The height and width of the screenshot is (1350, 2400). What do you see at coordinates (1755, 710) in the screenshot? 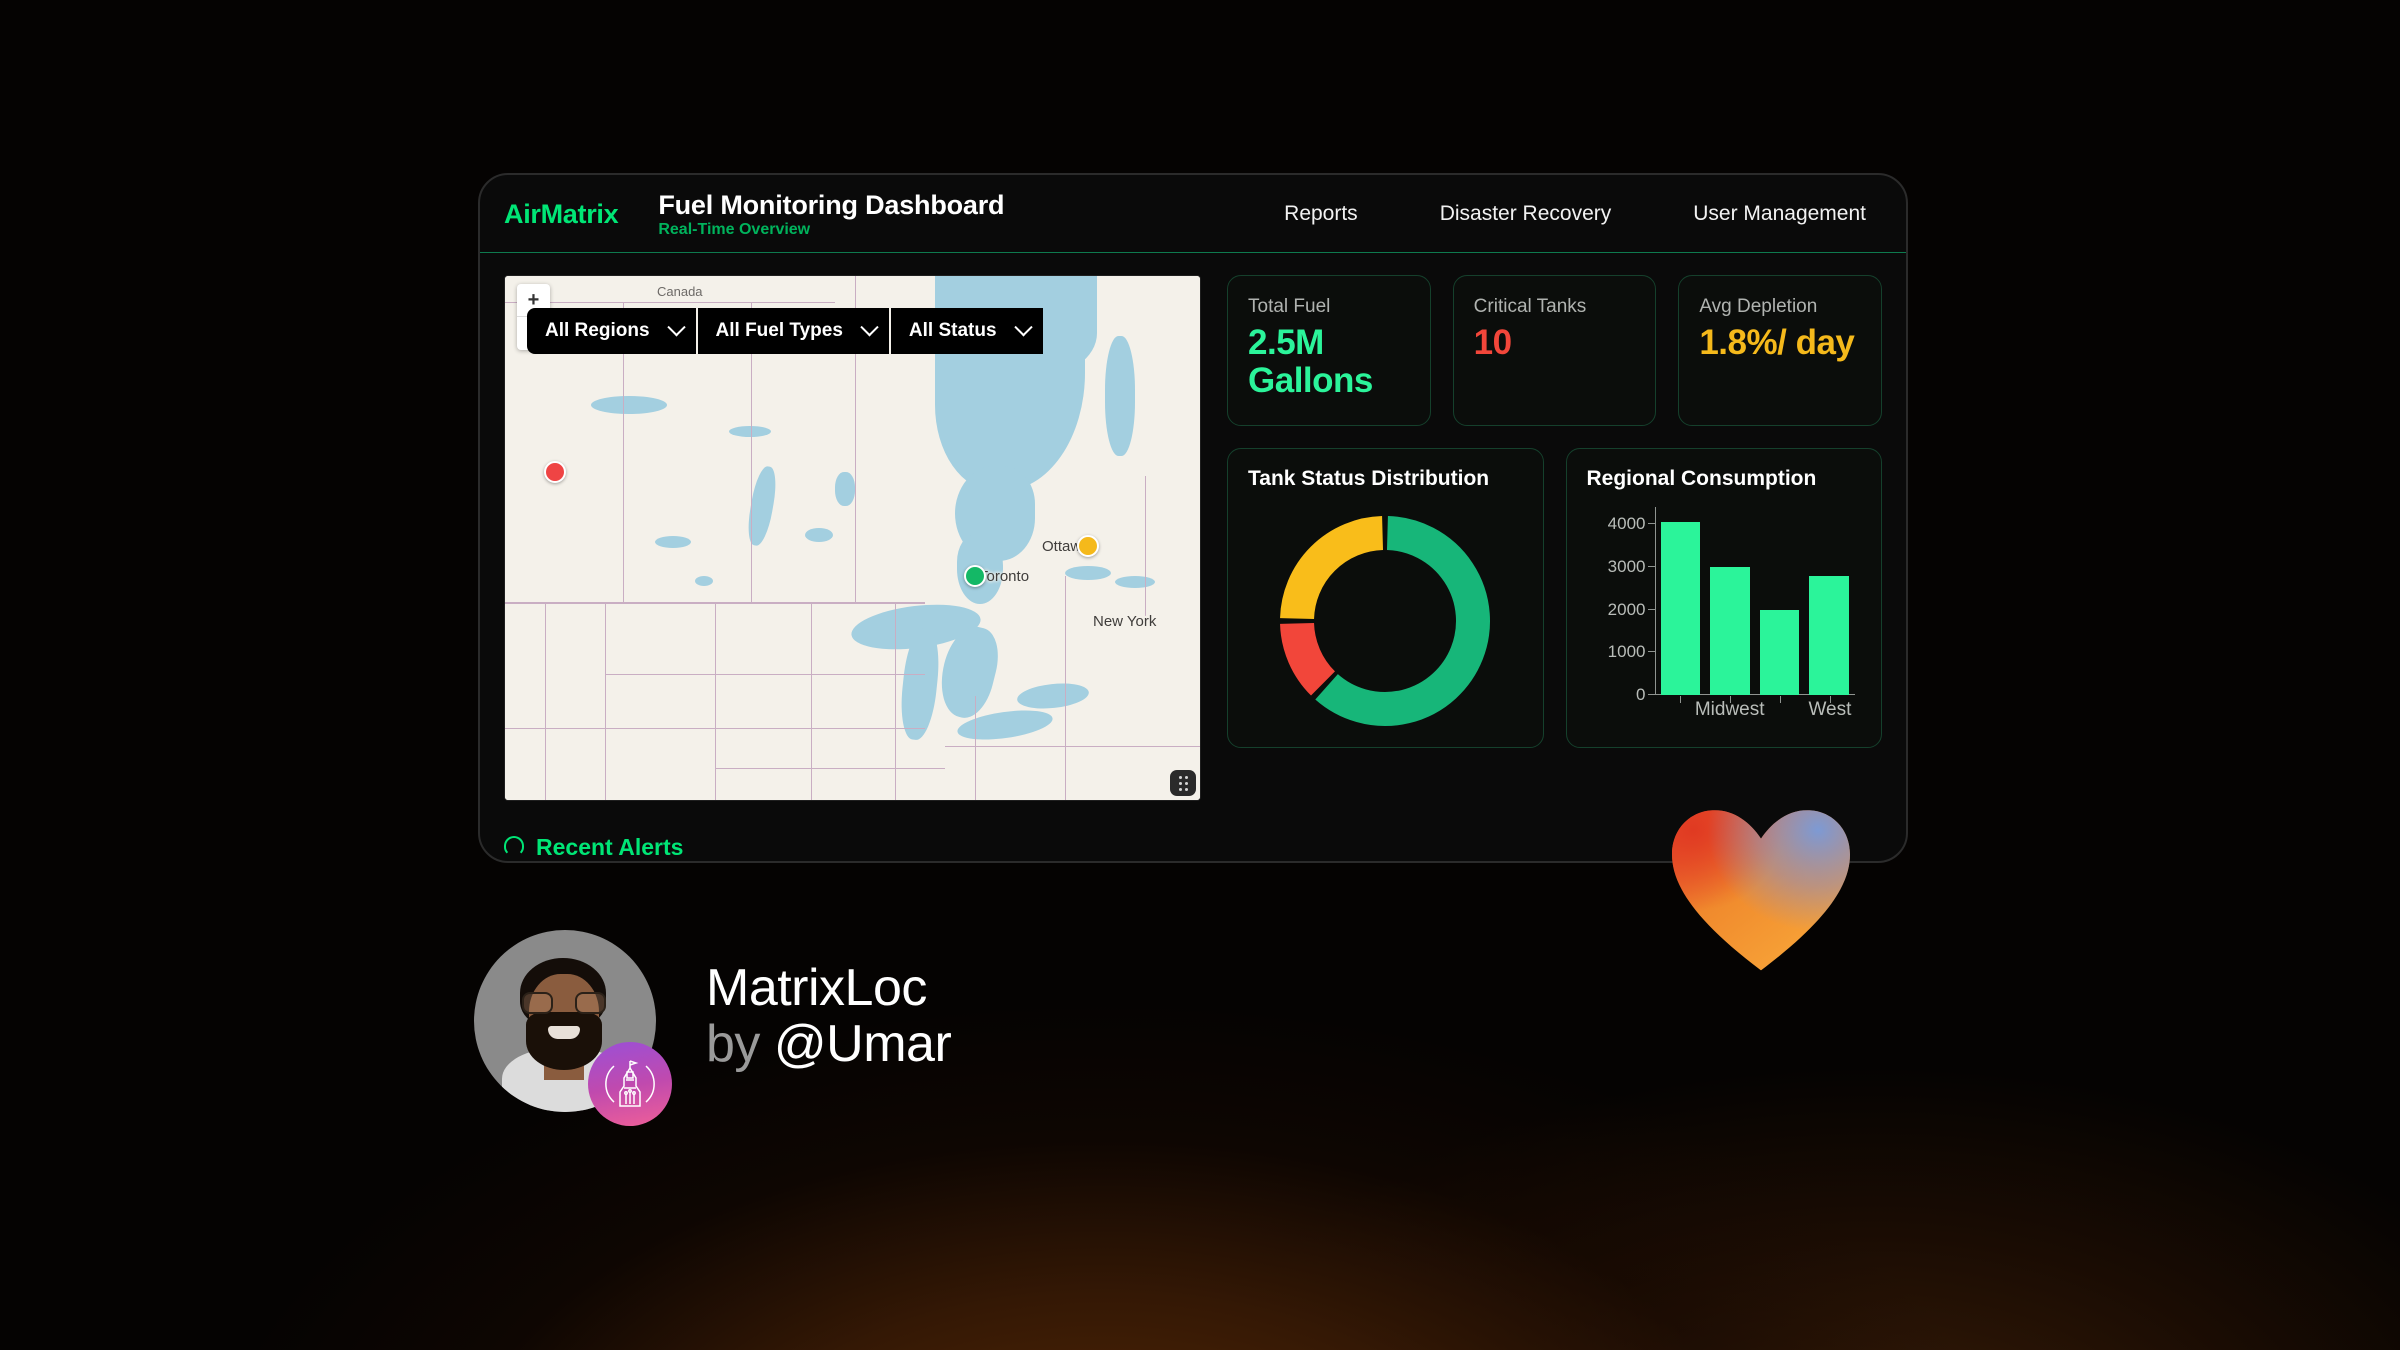
I see `x-axis-labels: Midwest West` at bounding box center [1755, 710].